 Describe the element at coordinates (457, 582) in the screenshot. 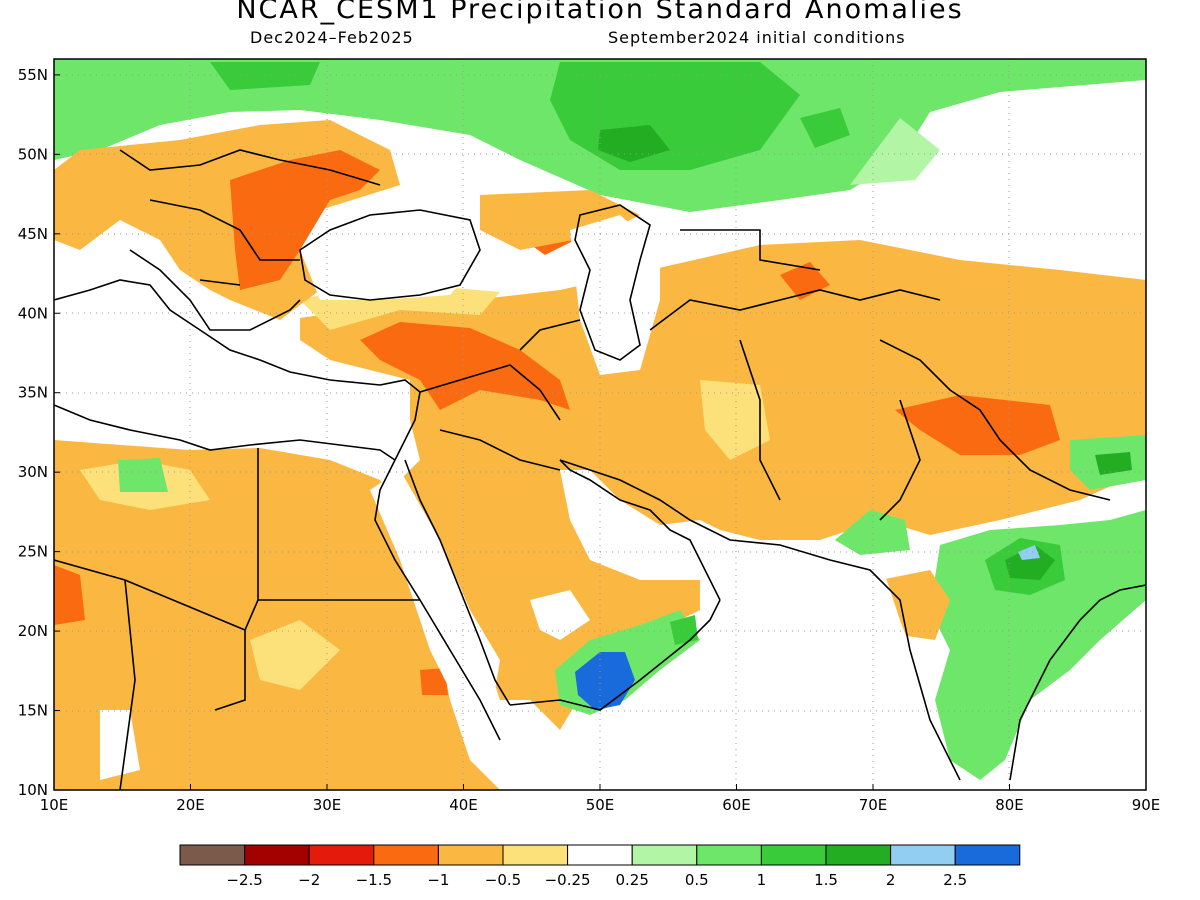

I see `red-sea-east` at that location.